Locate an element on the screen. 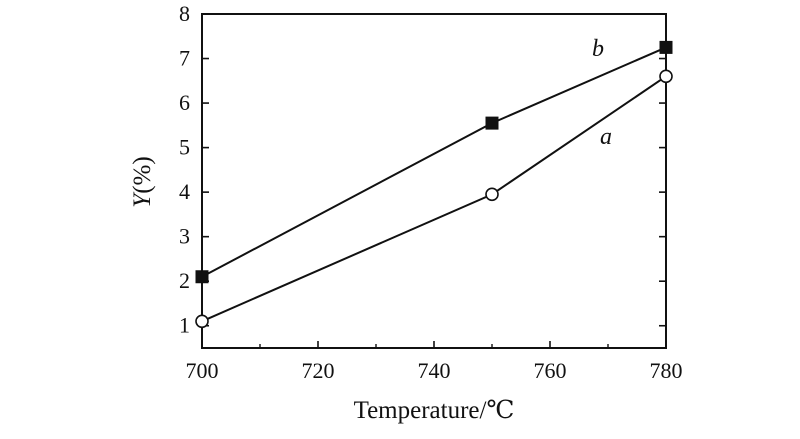 This screenshot has height=439, width=800. y-tick-label: 4 is located at coordinates (184, 191).